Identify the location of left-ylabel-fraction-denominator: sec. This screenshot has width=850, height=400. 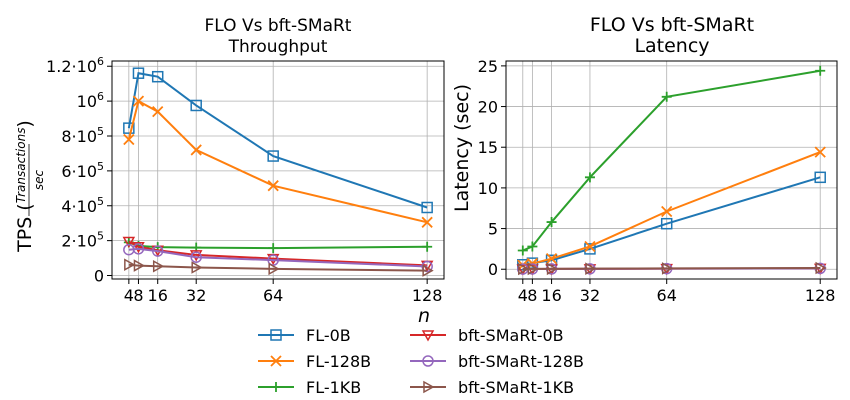
(39, 179).